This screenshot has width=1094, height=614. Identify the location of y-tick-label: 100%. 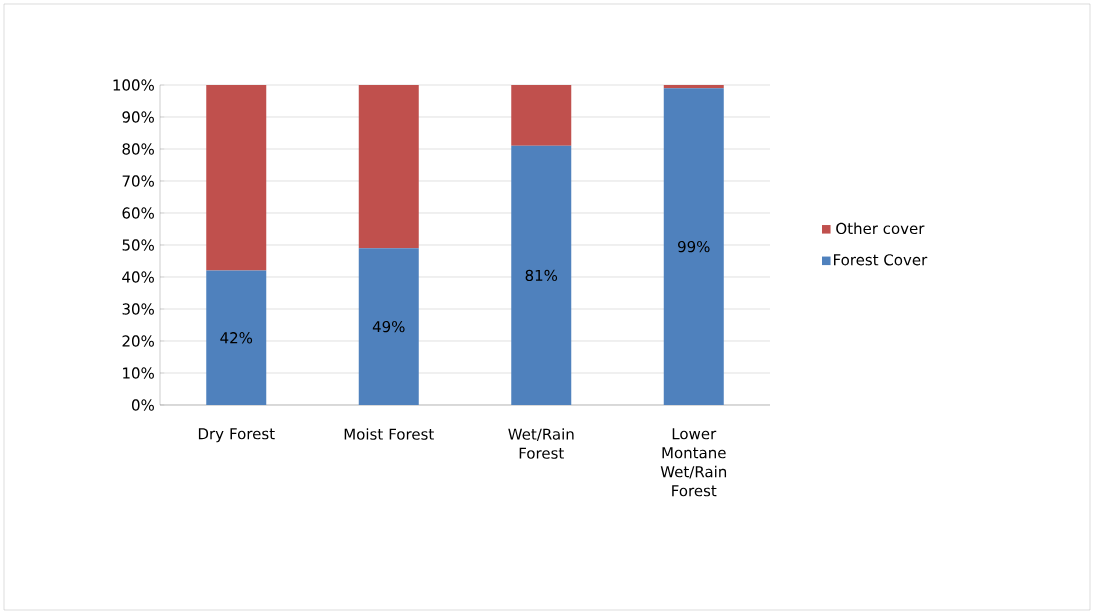
(133, 85).